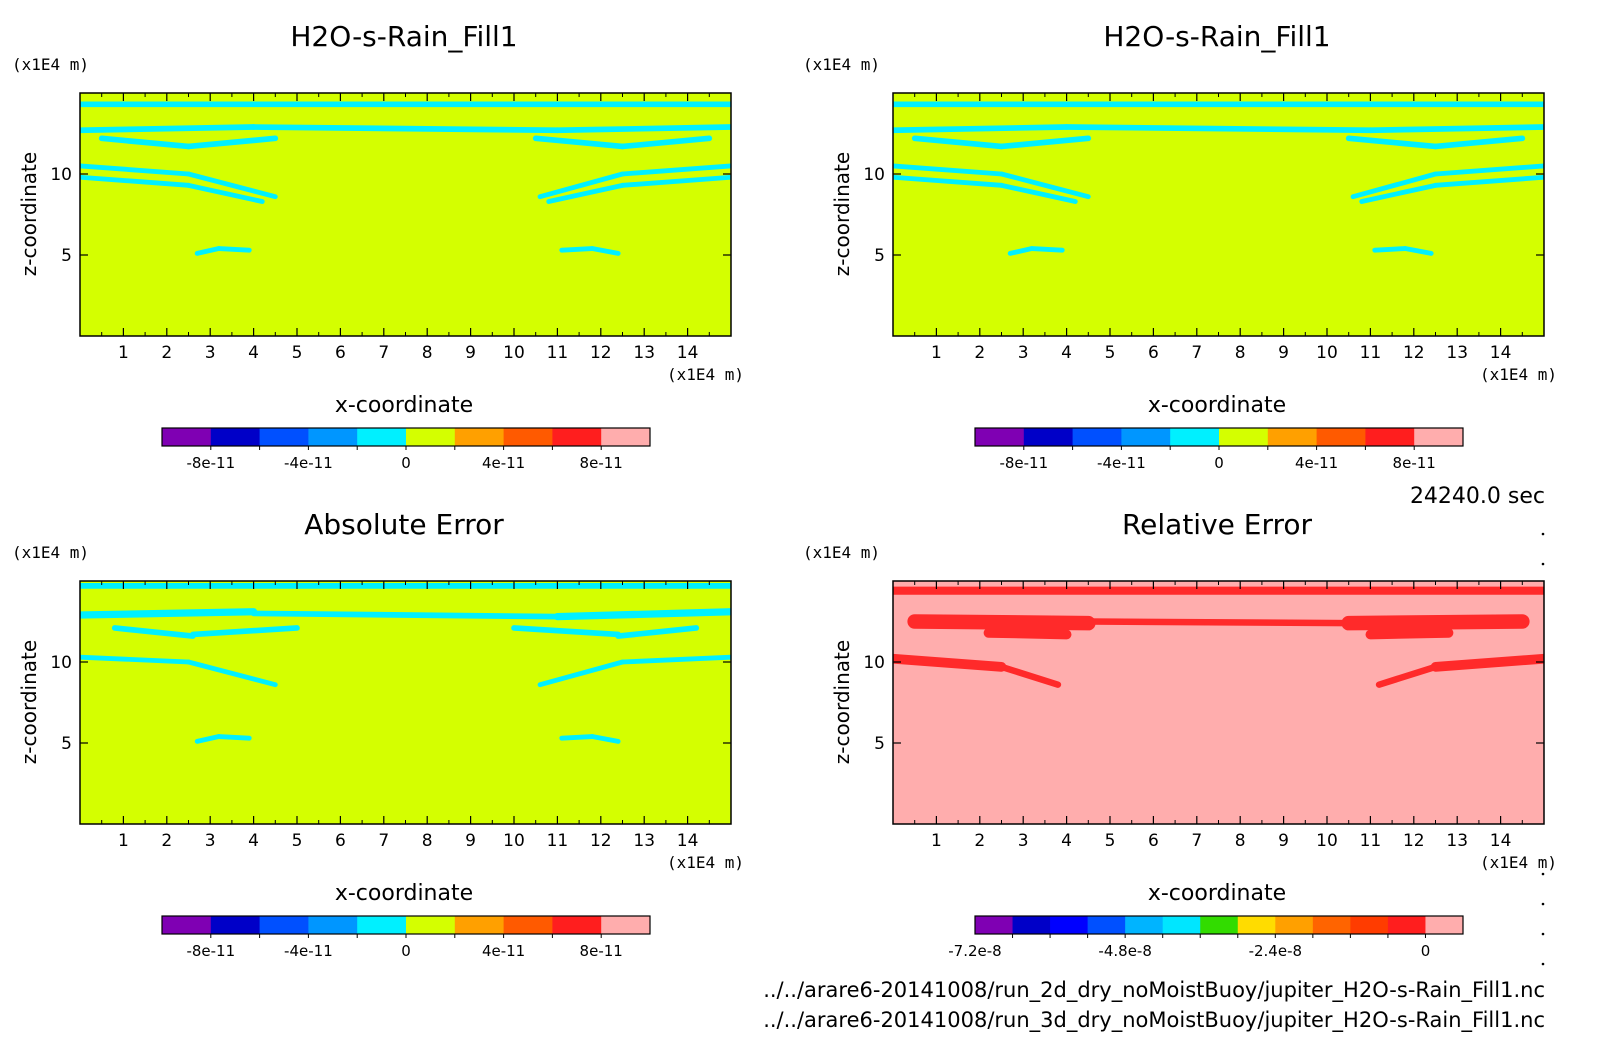  Describe the element at coordinates (1196, 353) in the screenshot. I see `x-tick-label: 7` at that location.